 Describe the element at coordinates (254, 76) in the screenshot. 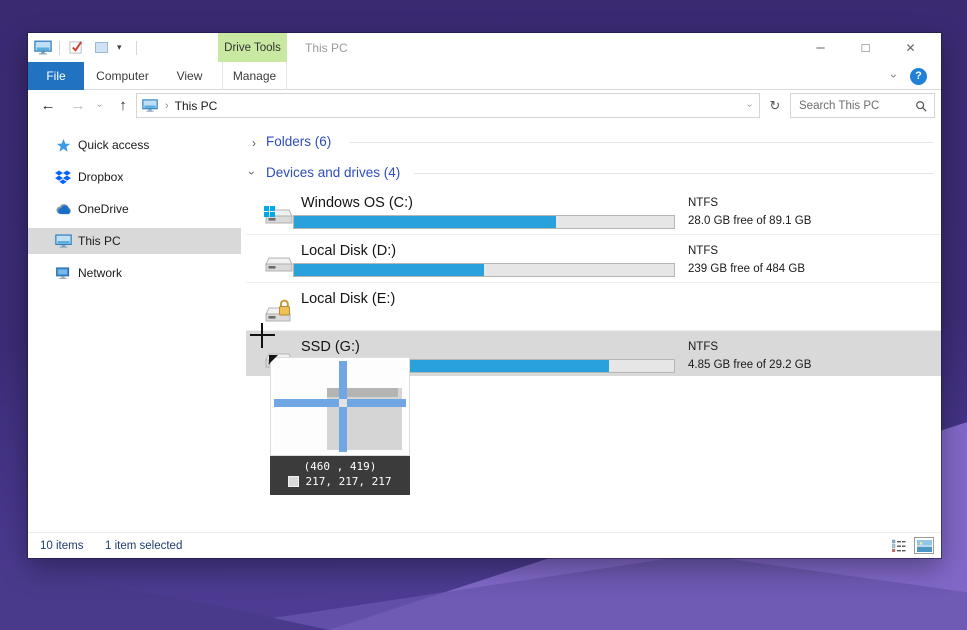

I see `tab-manage: Manage` at that location.